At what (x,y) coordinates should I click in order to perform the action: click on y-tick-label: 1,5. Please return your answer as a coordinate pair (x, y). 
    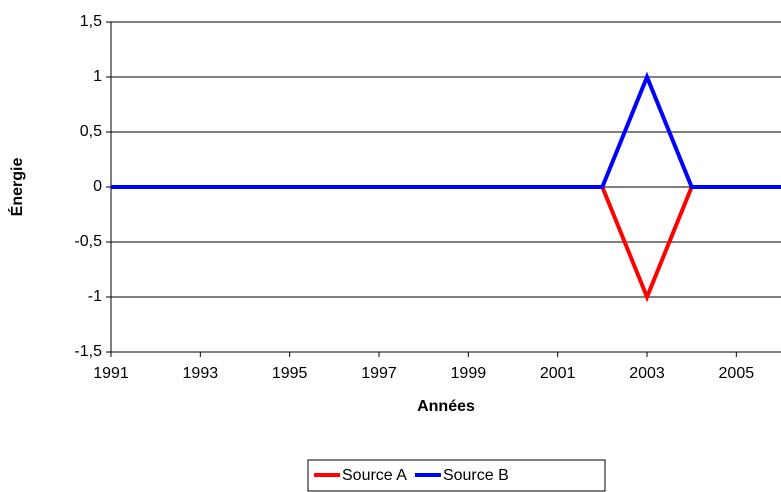
    Looking at the image, I should click on (91, 21).